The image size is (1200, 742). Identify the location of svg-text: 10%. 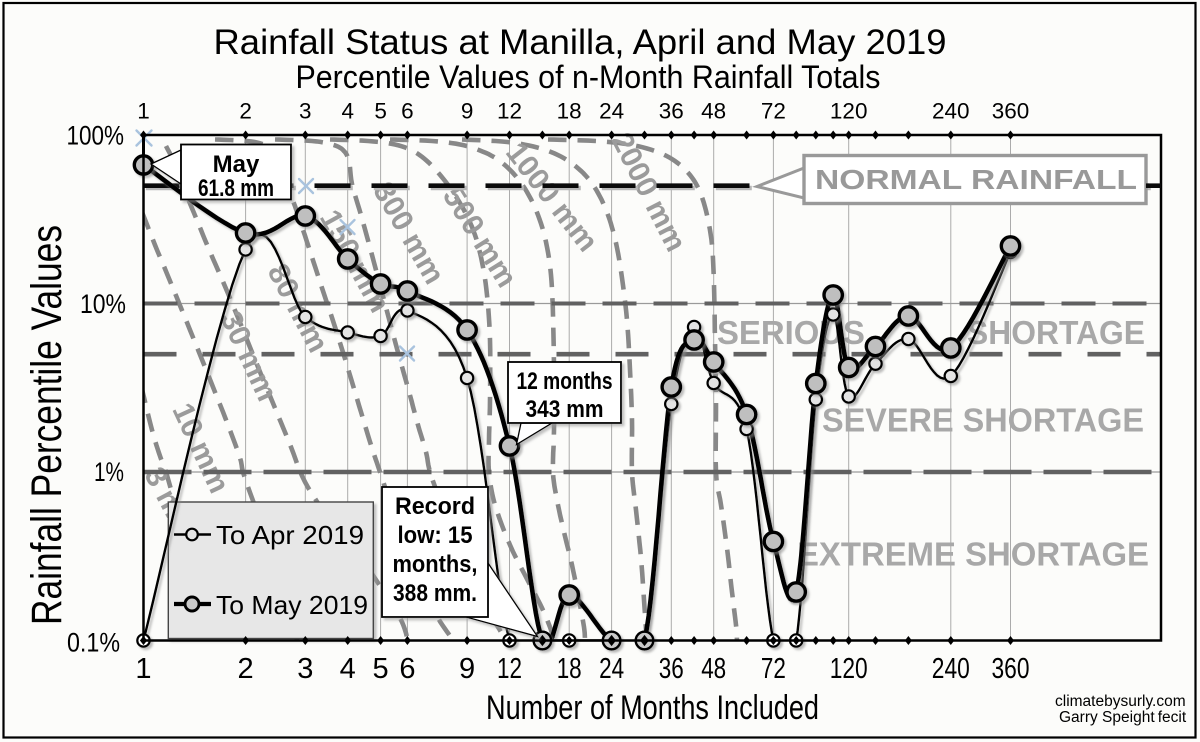
(103, 304).